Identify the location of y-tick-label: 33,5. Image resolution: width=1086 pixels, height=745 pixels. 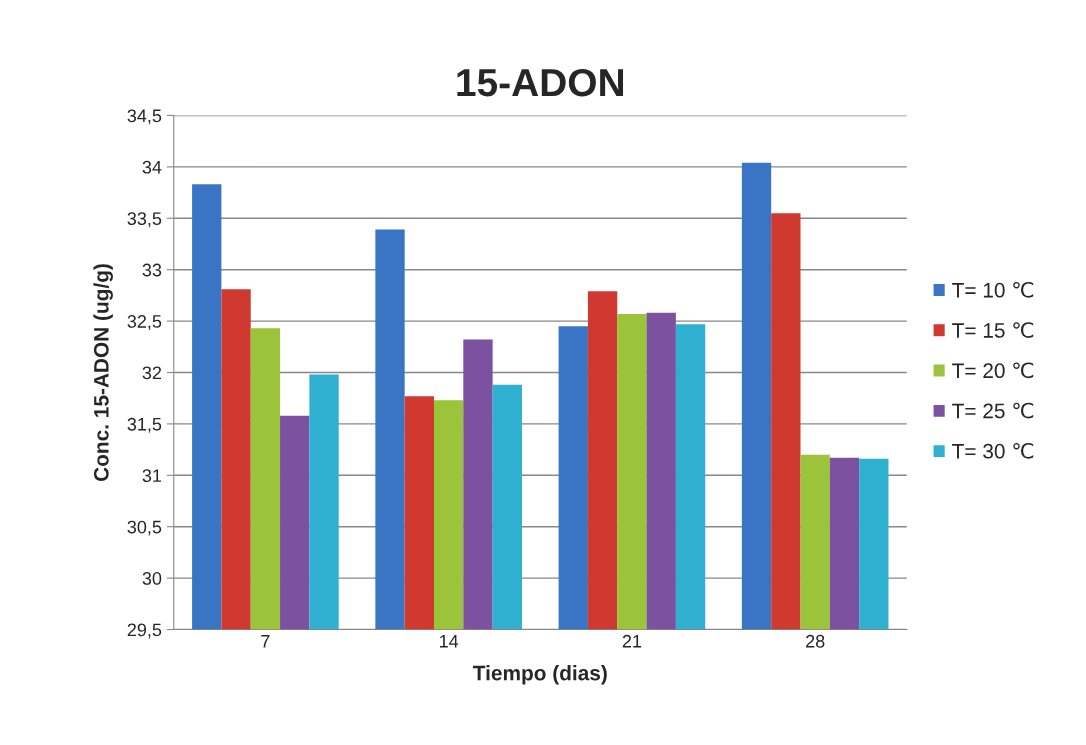
(144, 220).